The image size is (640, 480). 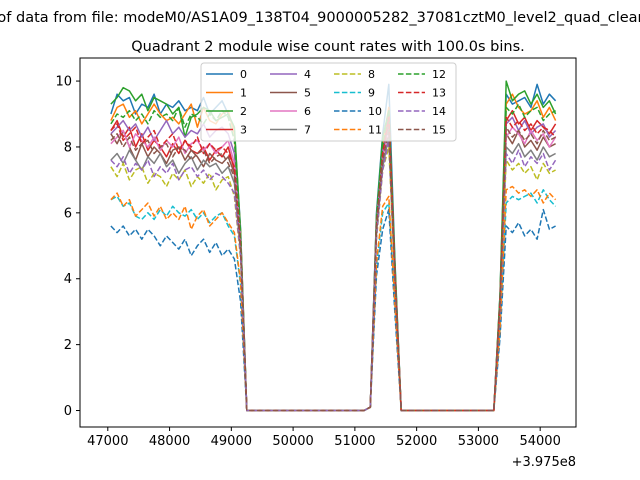 I want to click on legend-label-6: 6, so click(x=307, y=111).